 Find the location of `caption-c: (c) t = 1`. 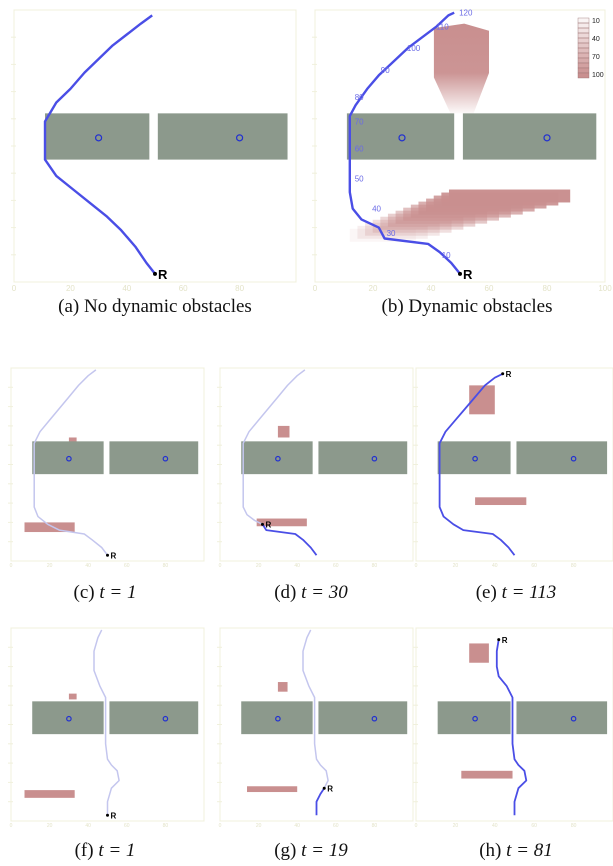

caption-c: (c) t = 1 is located at coordinates (105, 593).